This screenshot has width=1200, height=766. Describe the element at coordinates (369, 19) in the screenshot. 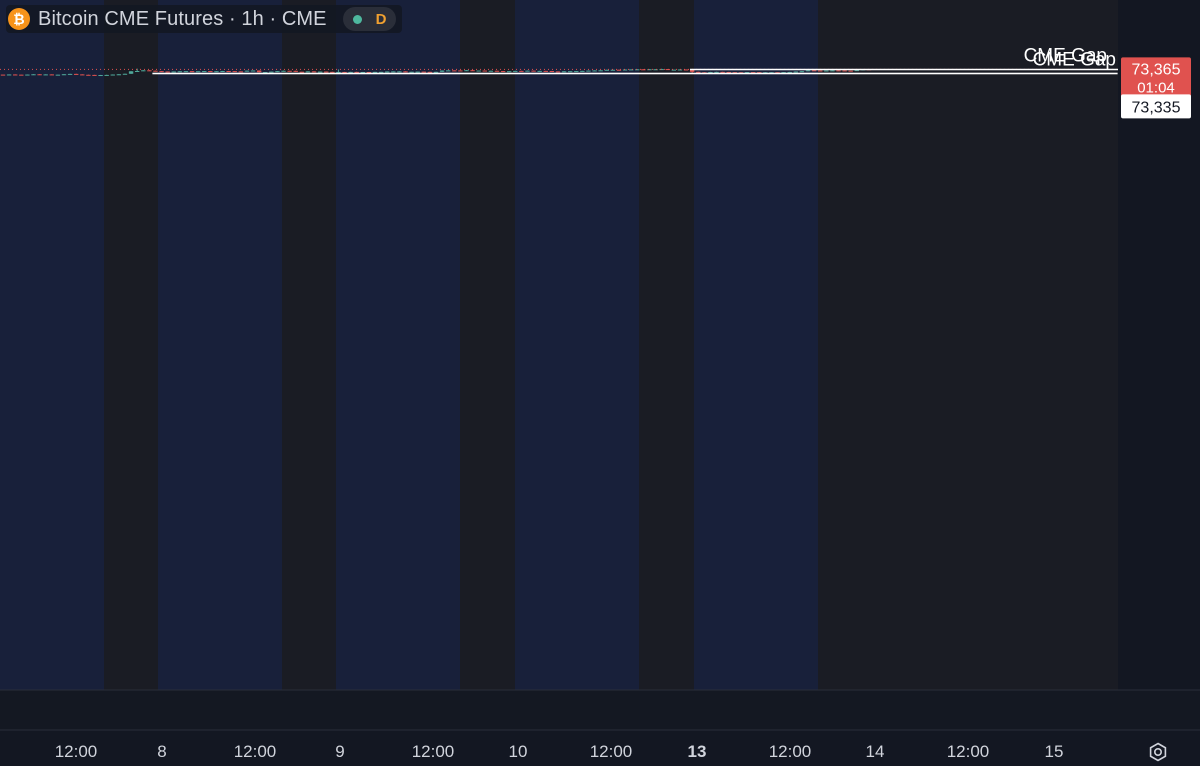

I see `market-status-badge: D` at that location.